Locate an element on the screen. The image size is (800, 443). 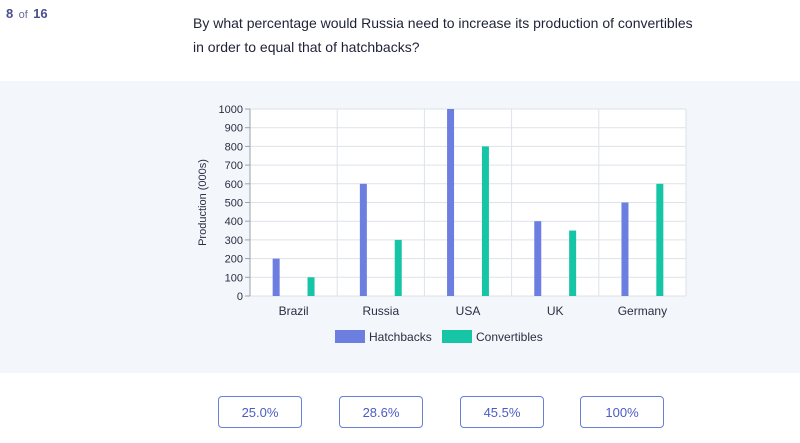
answer-option-4: 100% is located at coordinates (622, 412).